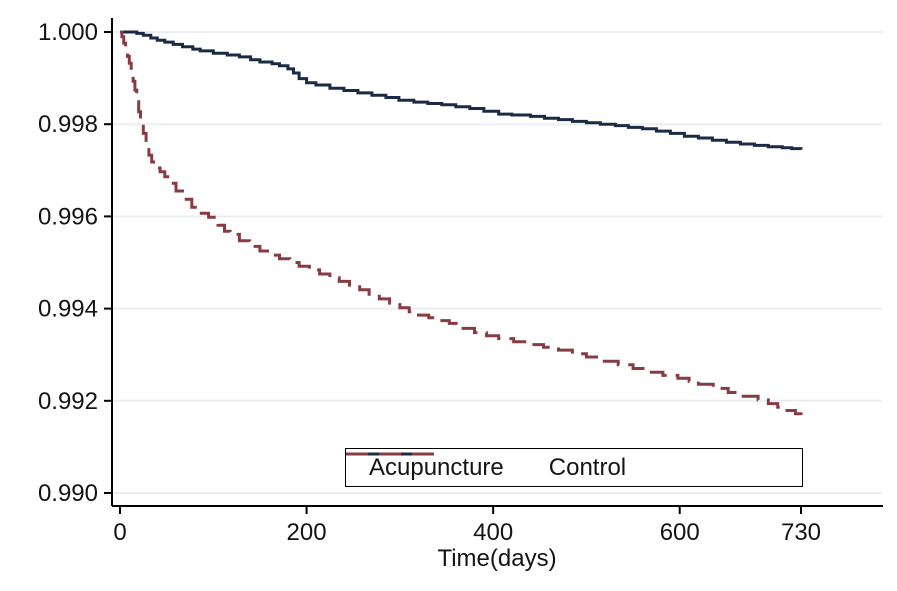  What do you see at coordinates (493, 532) in the screenshot?
I see `x-tick-label-400: 400` at bounding box center [493, 532].